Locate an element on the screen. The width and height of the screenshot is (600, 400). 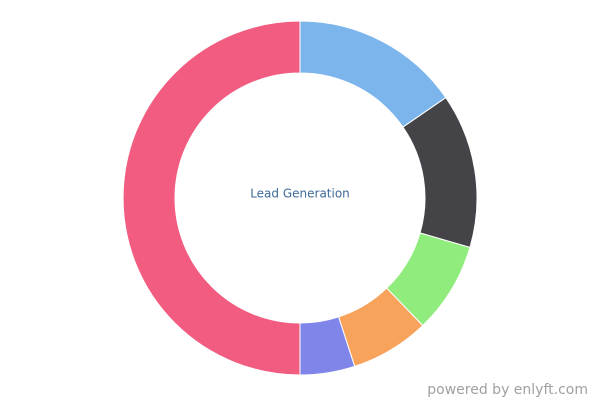
watermark: powered by enlyft.com is located at coordinates (507, 390).